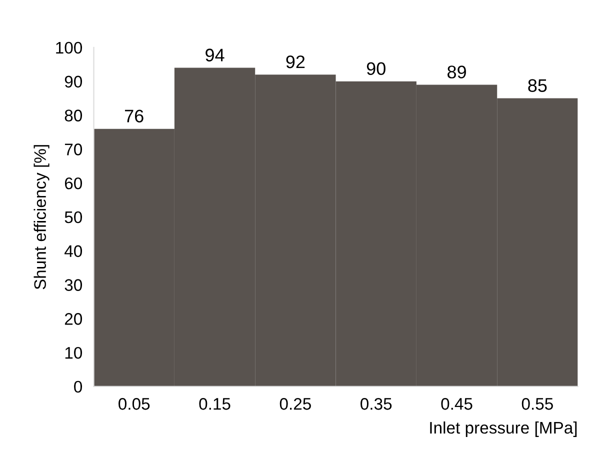 This screenshot has width=605, height=452. Describe the element at coordinates (537, 85) in the screenshot. I see `data-label: 85` at that location.